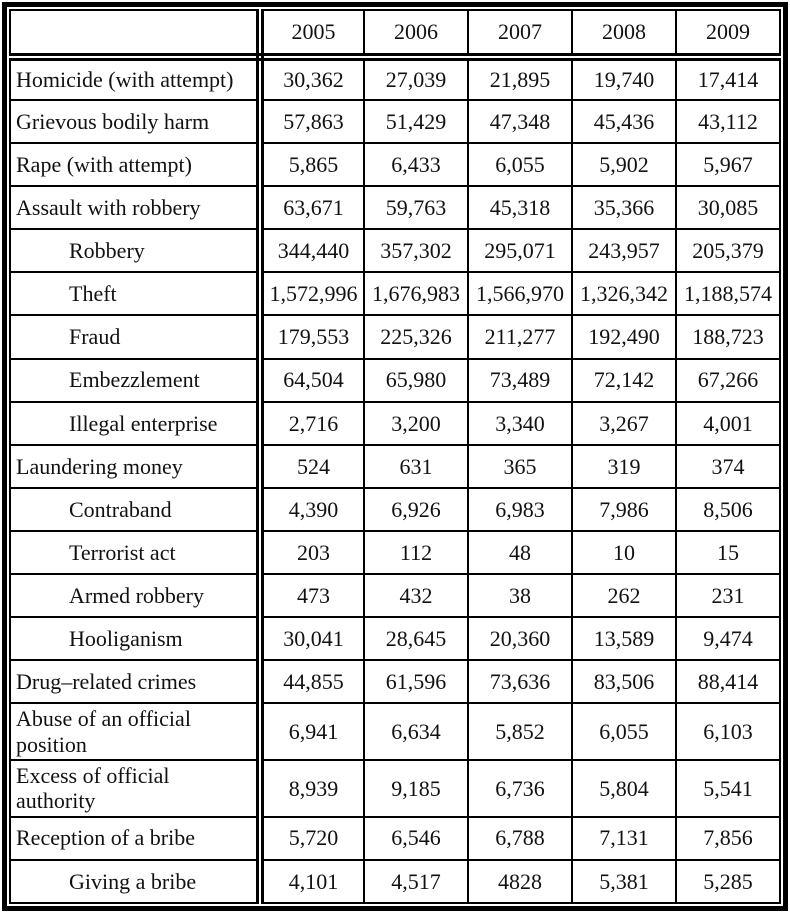  What do you see at coordinates (624, 682) in the screenshot?
I see `cell-value: 83,506` at bounding box center [624, 682].